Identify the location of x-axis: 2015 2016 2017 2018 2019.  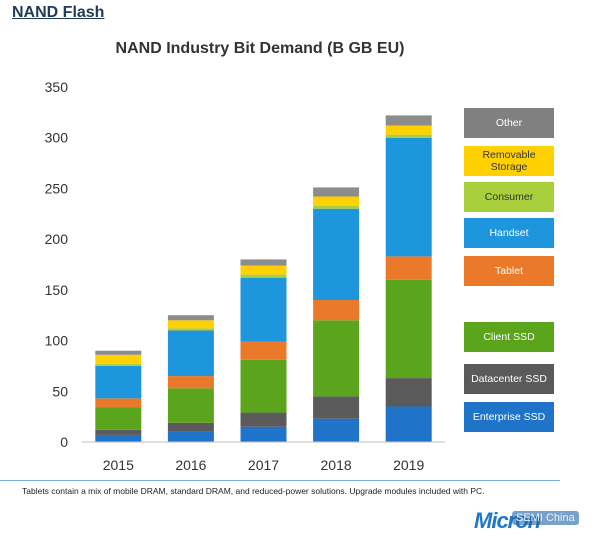
(263, 457).